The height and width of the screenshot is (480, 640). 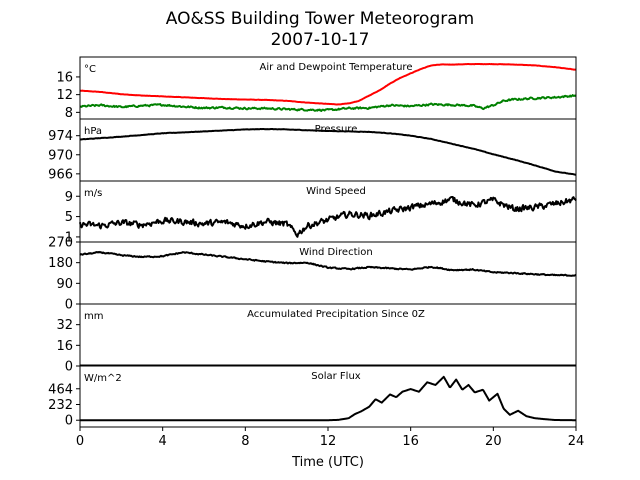 I want to click on panel-unit-wind_speed: m/s, so click(x=93, y=193).